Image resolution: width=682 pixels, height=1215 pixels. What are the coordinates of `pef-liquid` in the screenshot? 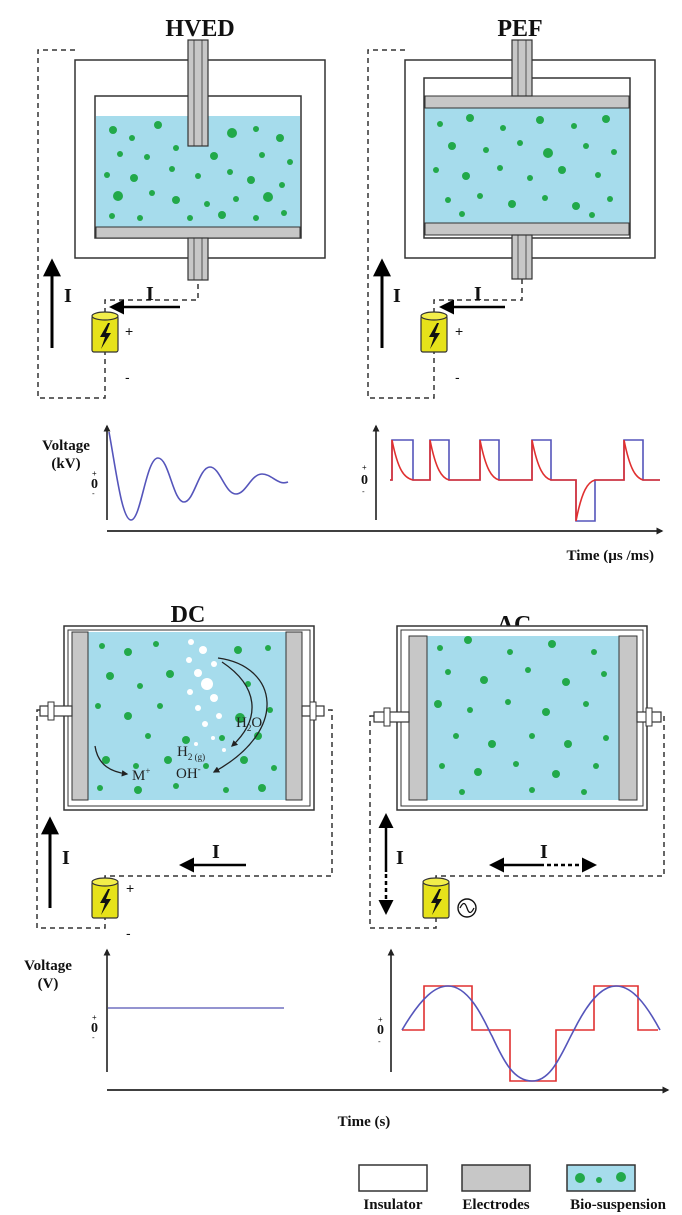 It's located at (527, 165).